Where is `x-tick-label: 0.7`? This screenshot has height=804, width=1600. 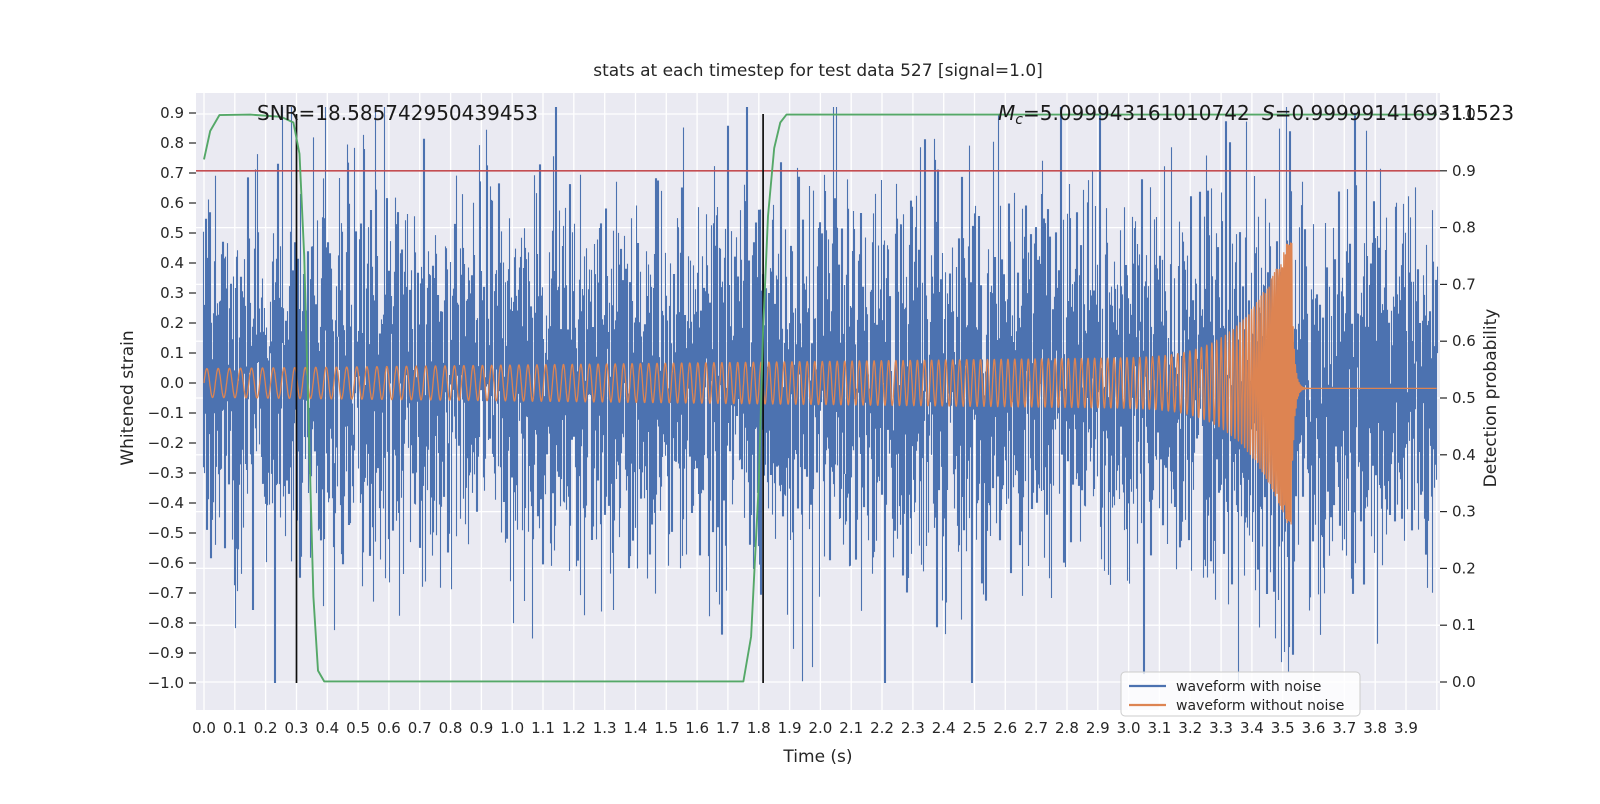
x-tick-label: 0.7 is located at coordinates (420, 728).